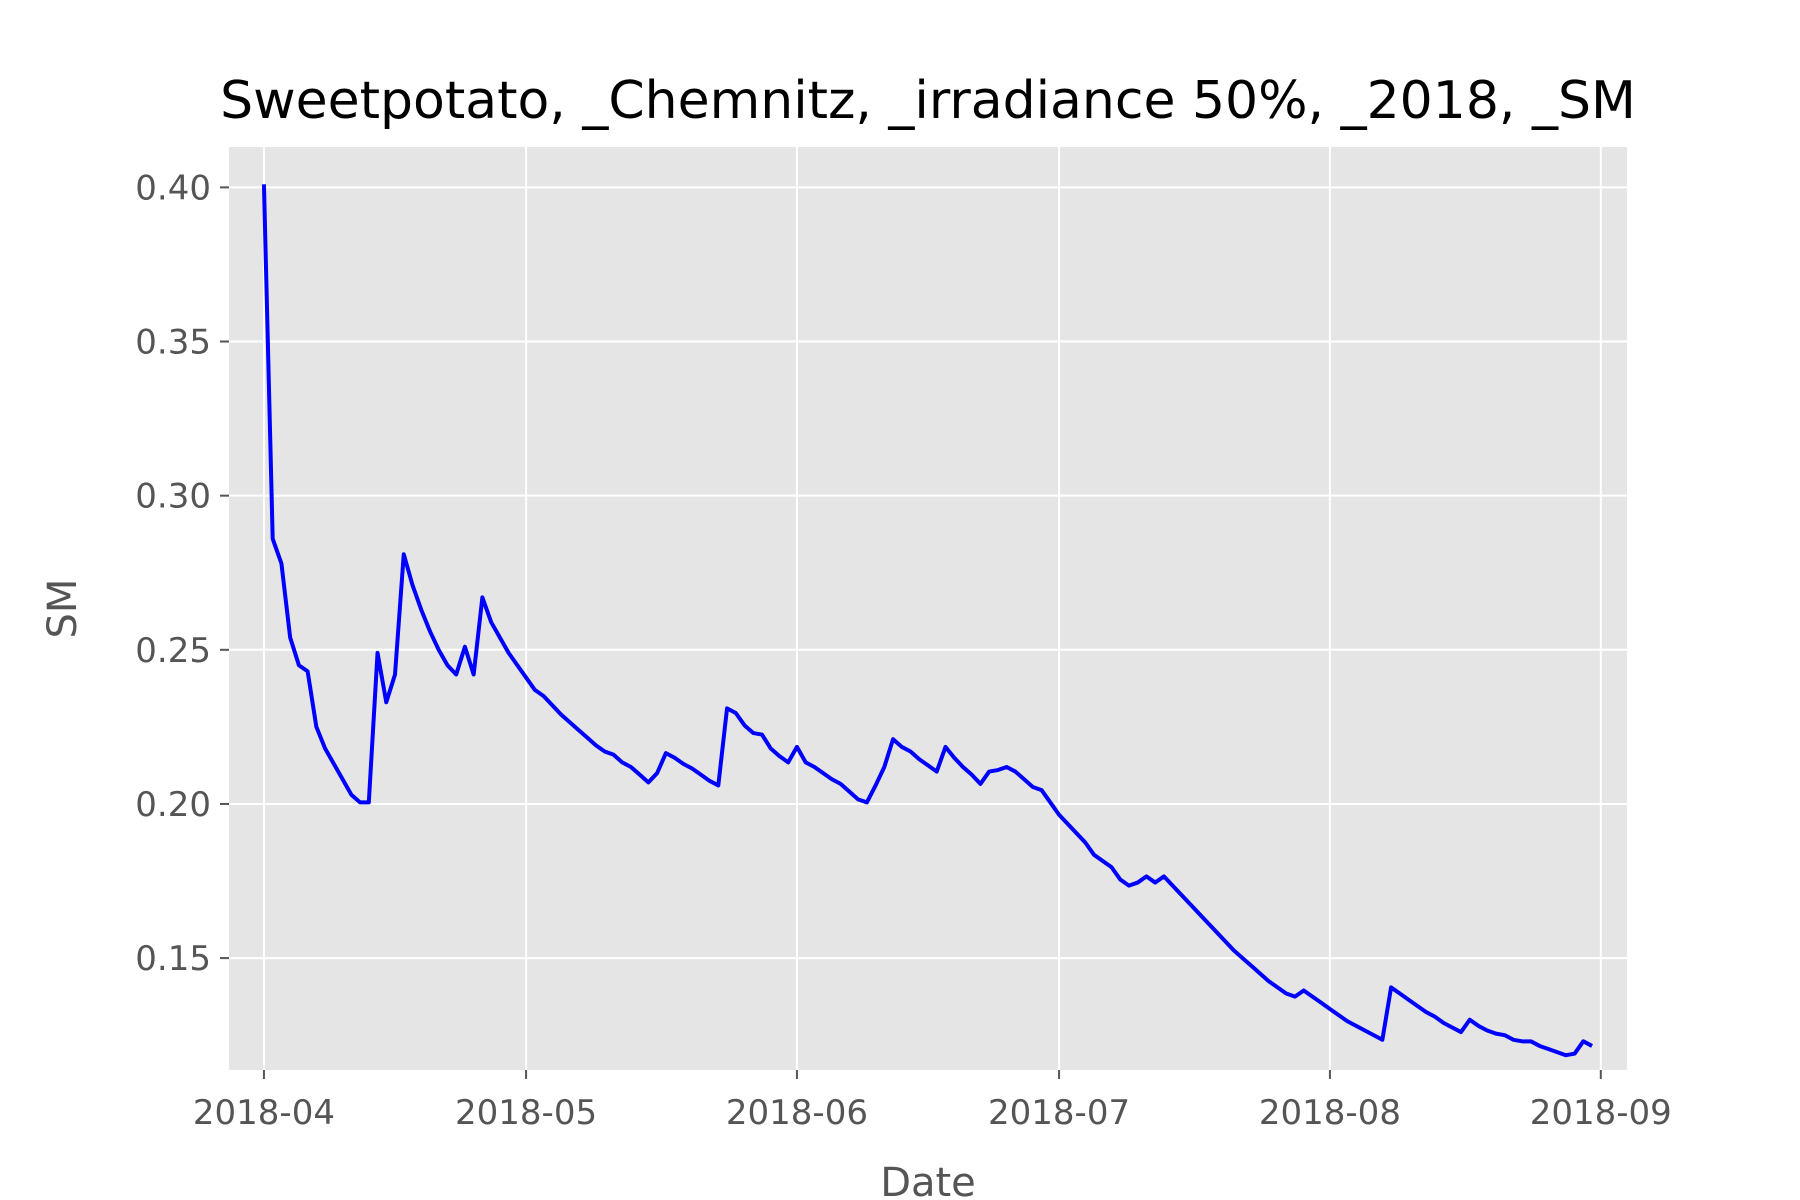 The height and width of the screenshot is (1200, 1800). What do you see at coordinates (1059, 1113) in the screenshot?
I see `x-tick-label: 2018-07` at bounding box center [1059, 1113].